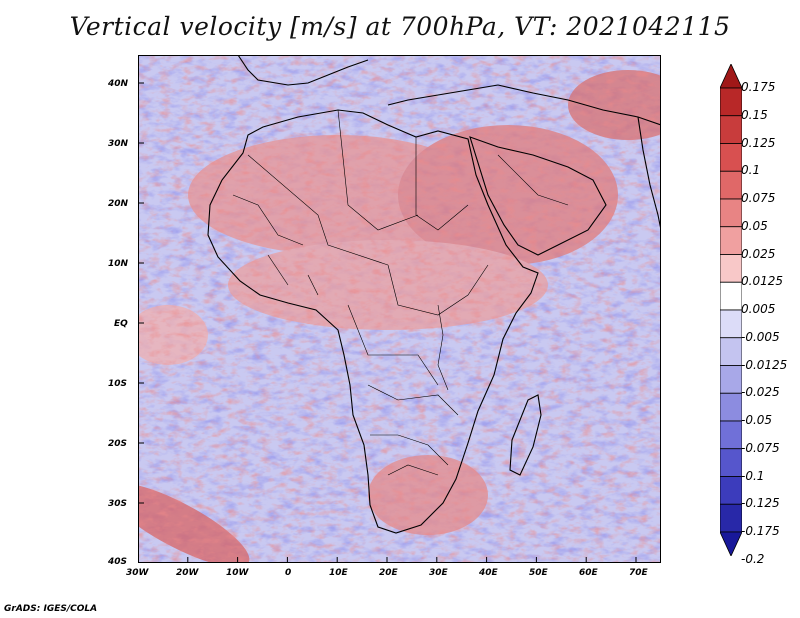 The height and width of the screenshot is (618, 800). I want to click on colorbar-label: -0.05, so click(757, 420).